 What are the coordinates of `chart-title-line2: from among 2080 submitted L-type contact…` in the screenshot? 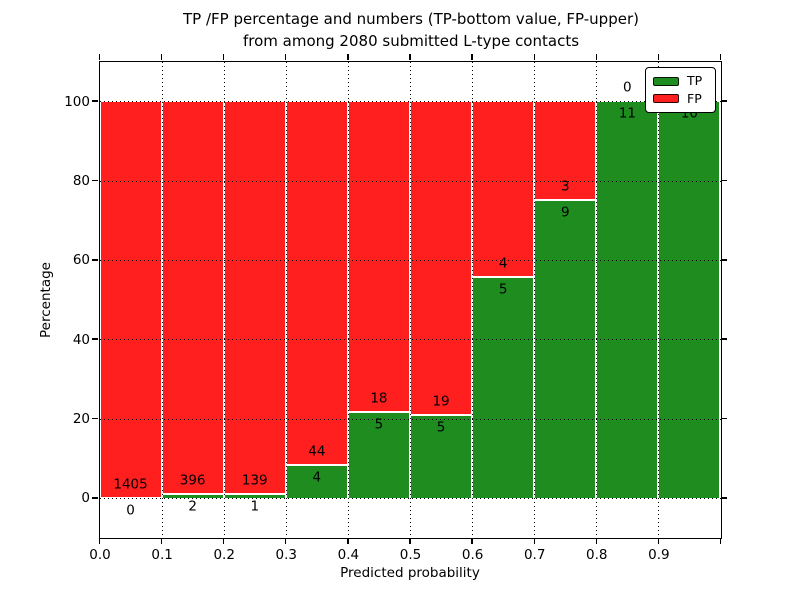 It's located at (411, 41).